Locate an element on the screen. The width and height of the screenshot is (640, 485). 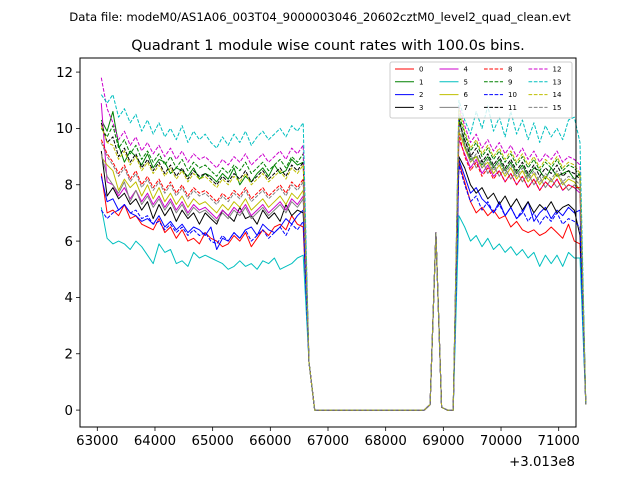
legend-box is located at coordinates (481, 90).